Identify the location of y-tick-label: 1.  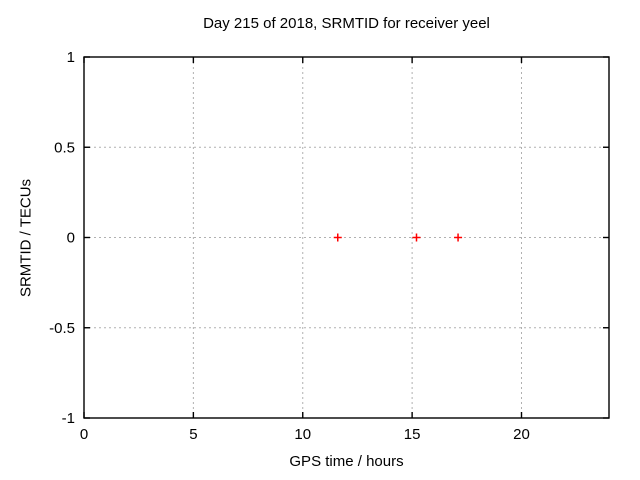
(71, 57).